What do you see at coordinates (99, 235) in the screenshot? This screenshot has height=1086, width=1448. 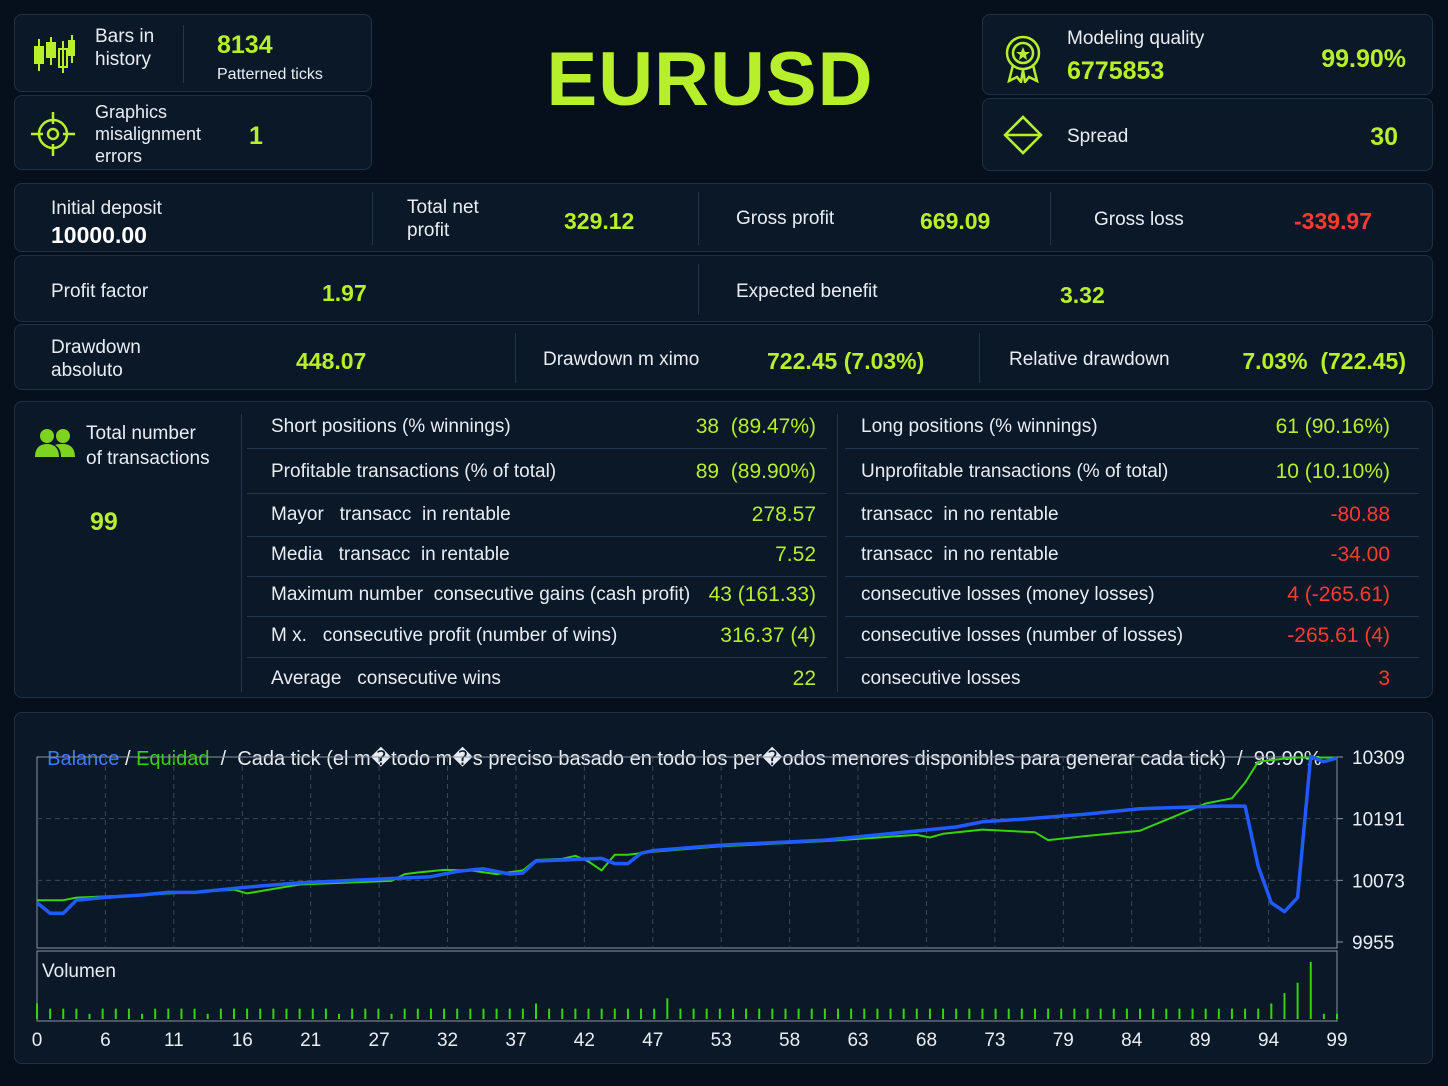 I see `initial-deposit-value: 10000.00` at bounding box center [99, 235].